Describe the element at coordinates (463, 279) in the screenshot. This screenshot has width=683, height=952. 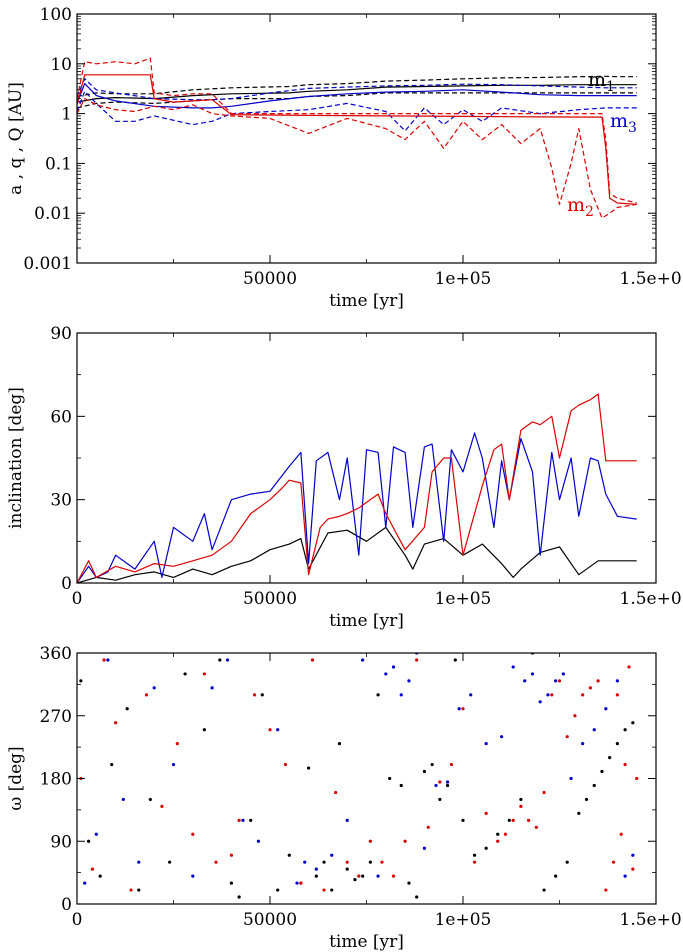
I see `x-tick-label: 1e+05` at that location.